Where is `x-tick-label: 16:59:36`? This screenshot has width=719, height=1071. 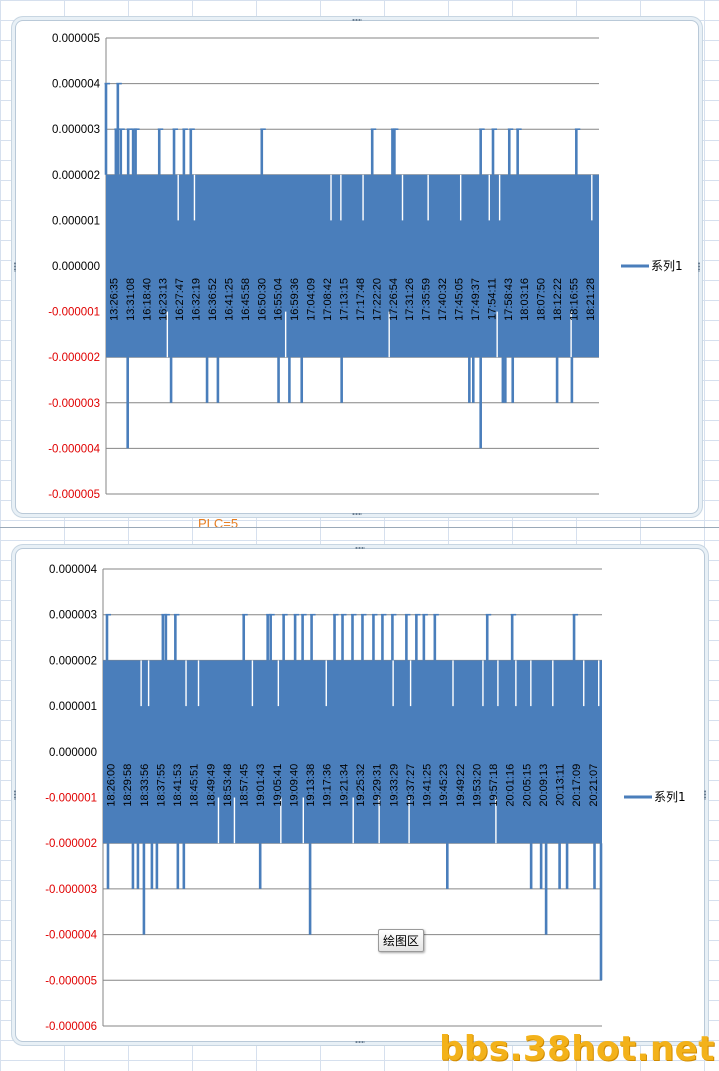 x-tick-label: 16:59:36 is located at coordinates (295, 299).